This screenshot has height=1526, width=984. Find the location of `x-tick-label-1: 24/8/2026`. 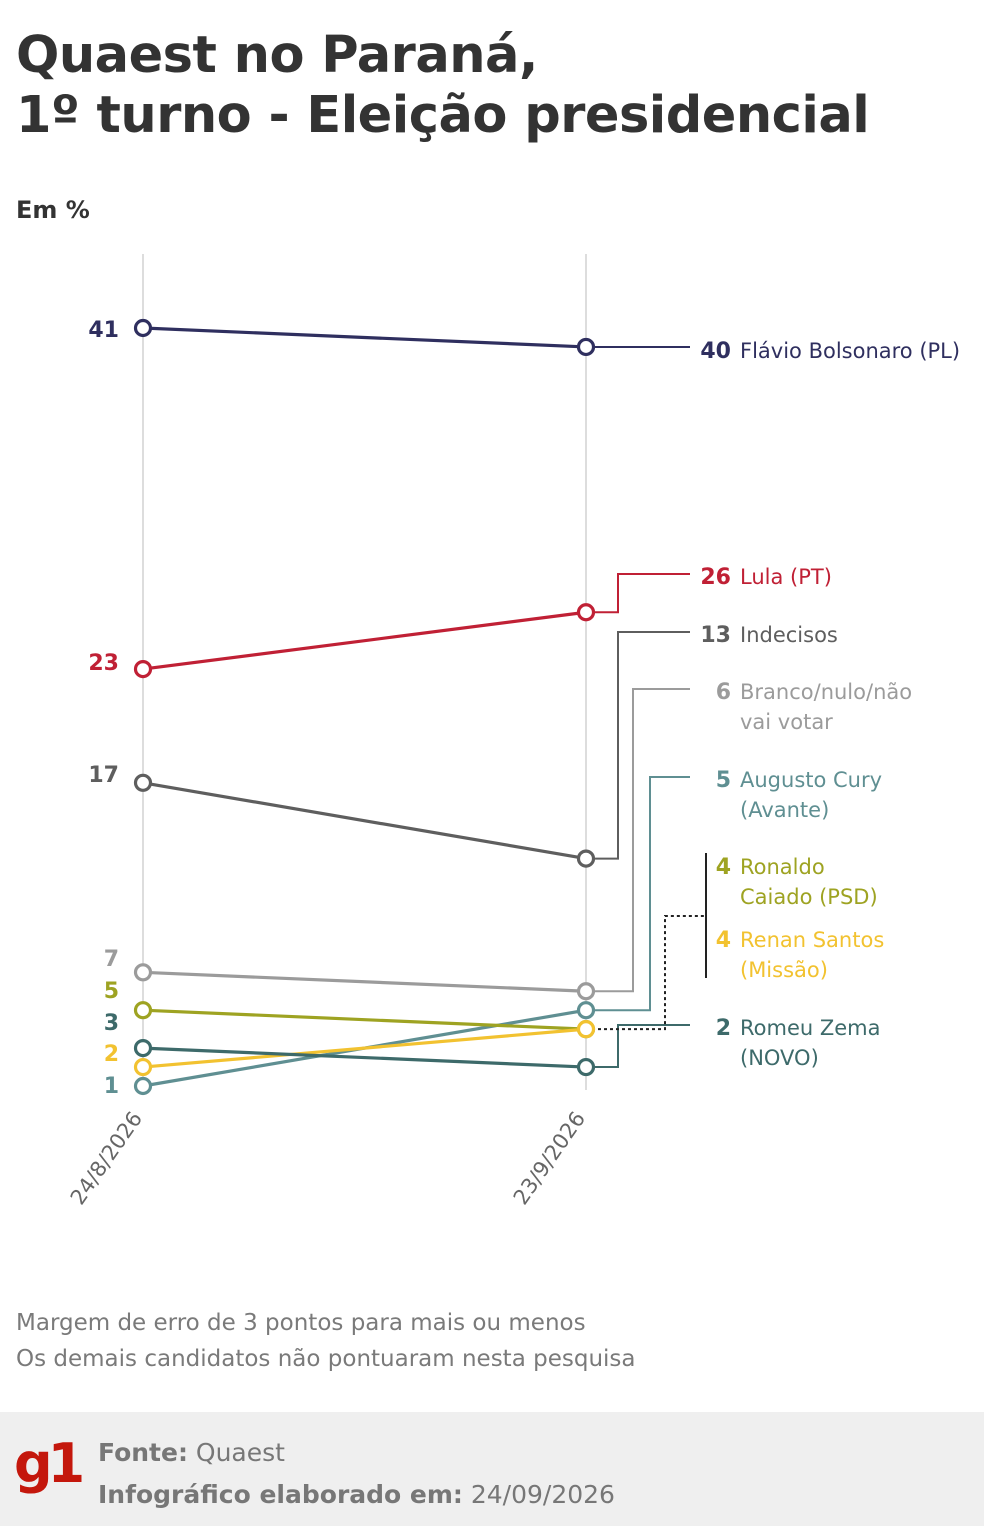

x-tick-label-1: 24/8/2026 is located at coordinates (106, 1158).